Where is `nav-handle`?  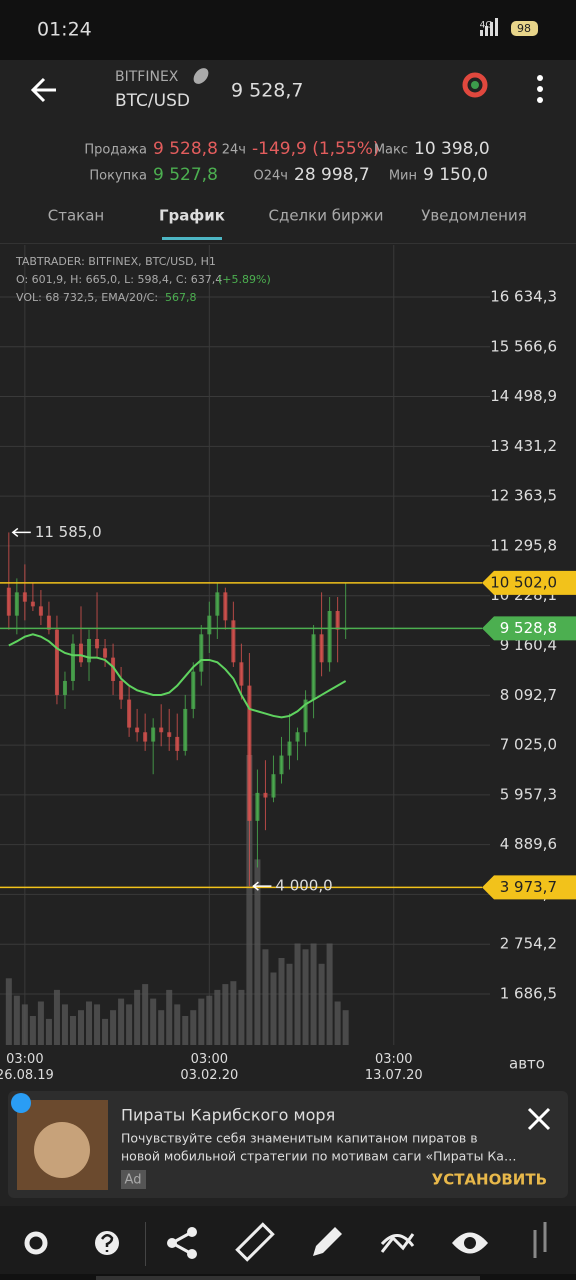
nav-handle is located at coordinates (288, 1278).